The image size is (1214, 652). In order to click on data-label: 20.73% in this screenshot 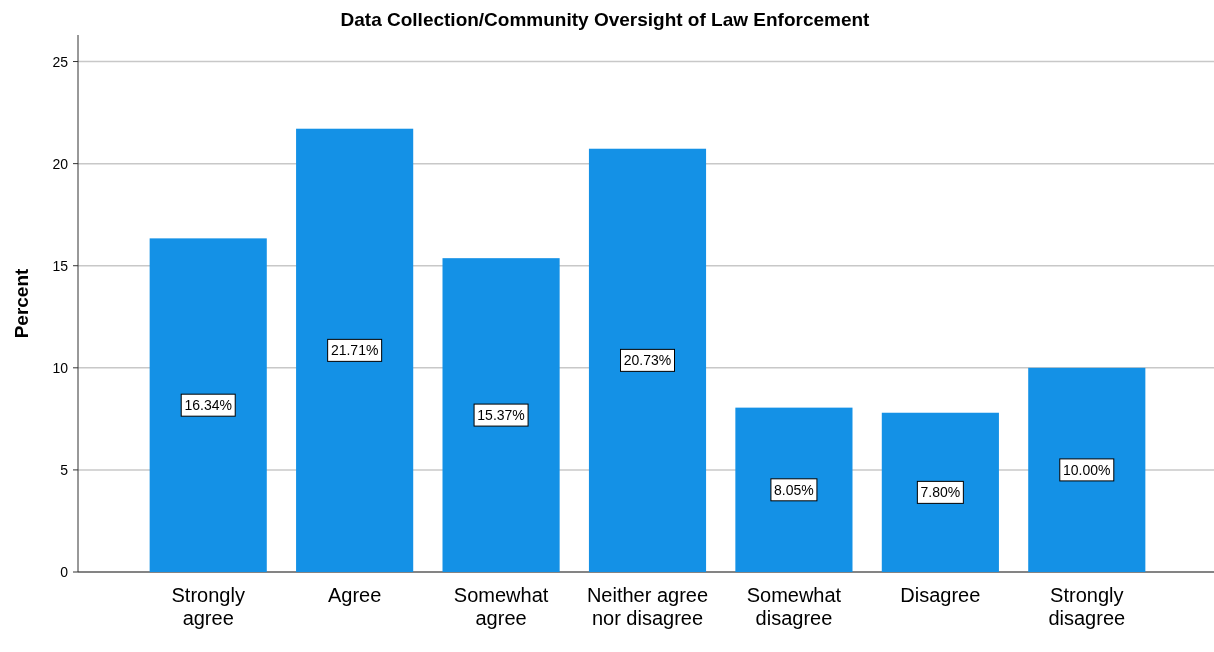, I will do `click(647, 360)`.